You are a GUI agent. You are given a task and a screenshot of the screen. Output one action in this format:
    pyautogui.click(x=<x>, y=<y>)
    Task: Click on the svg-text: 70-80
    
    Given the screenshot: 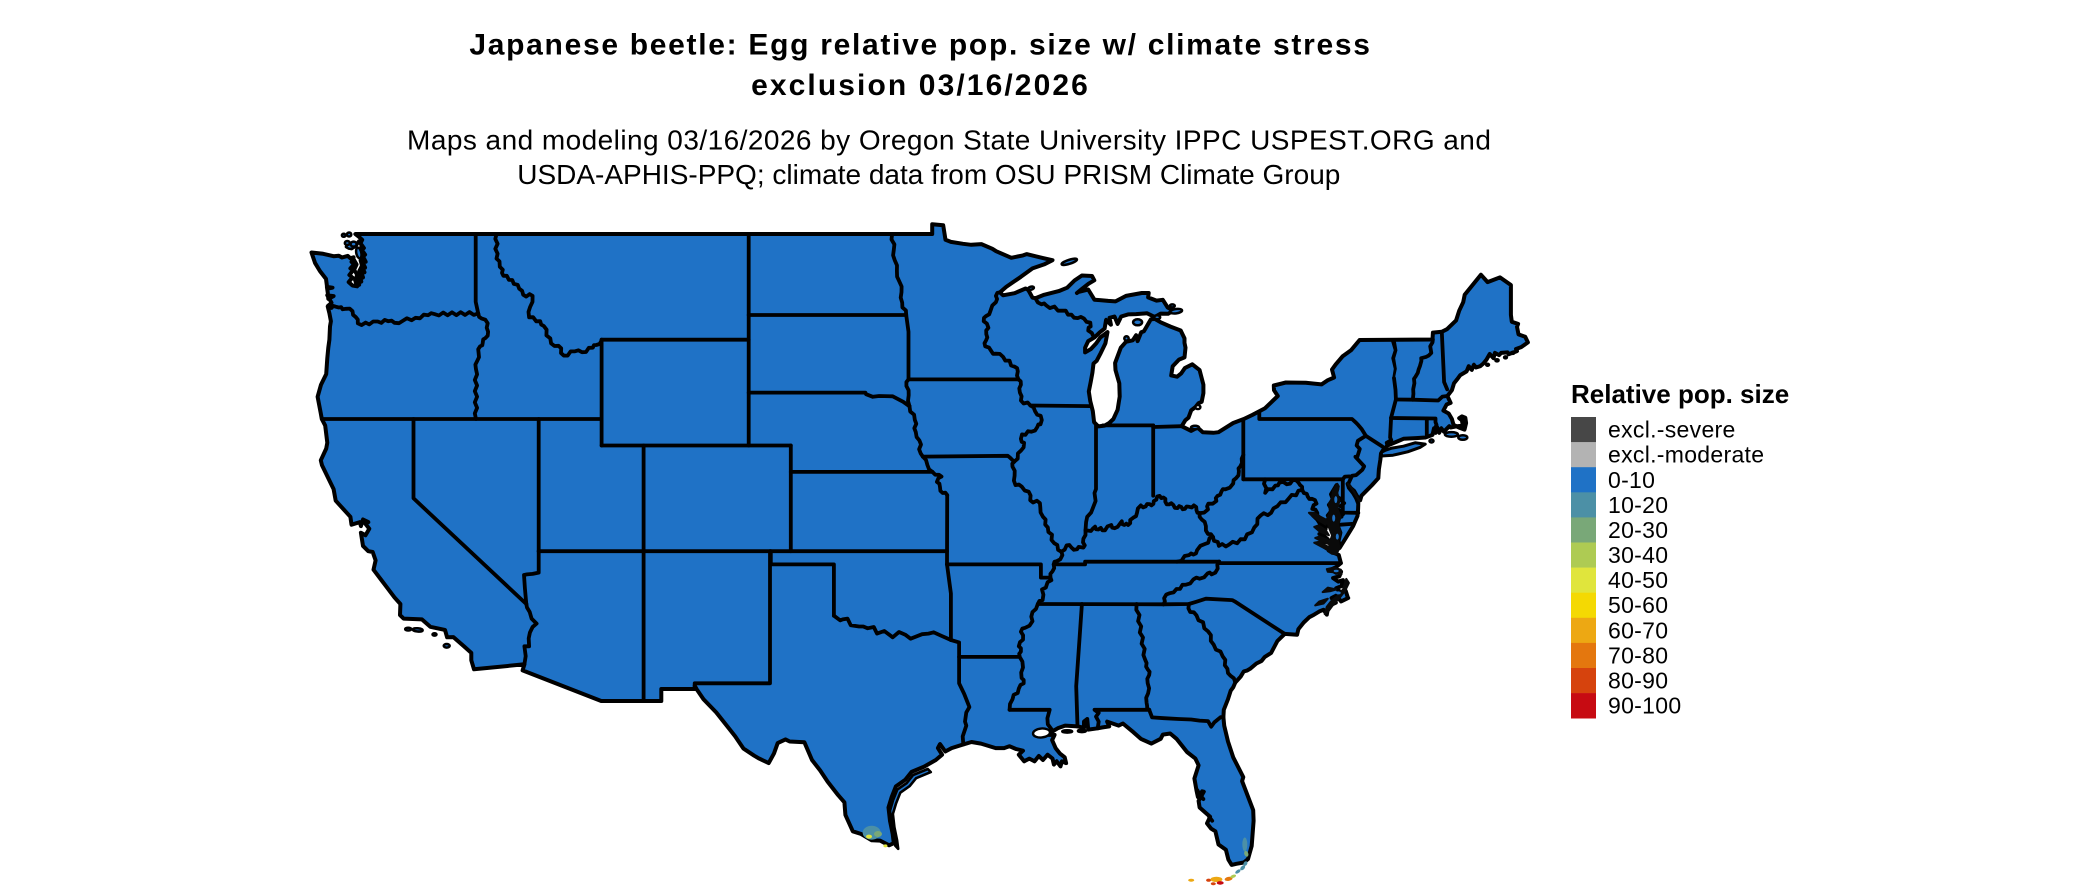 What is the action you would take?
    pyautogui.click(x=1638, y=655)
    